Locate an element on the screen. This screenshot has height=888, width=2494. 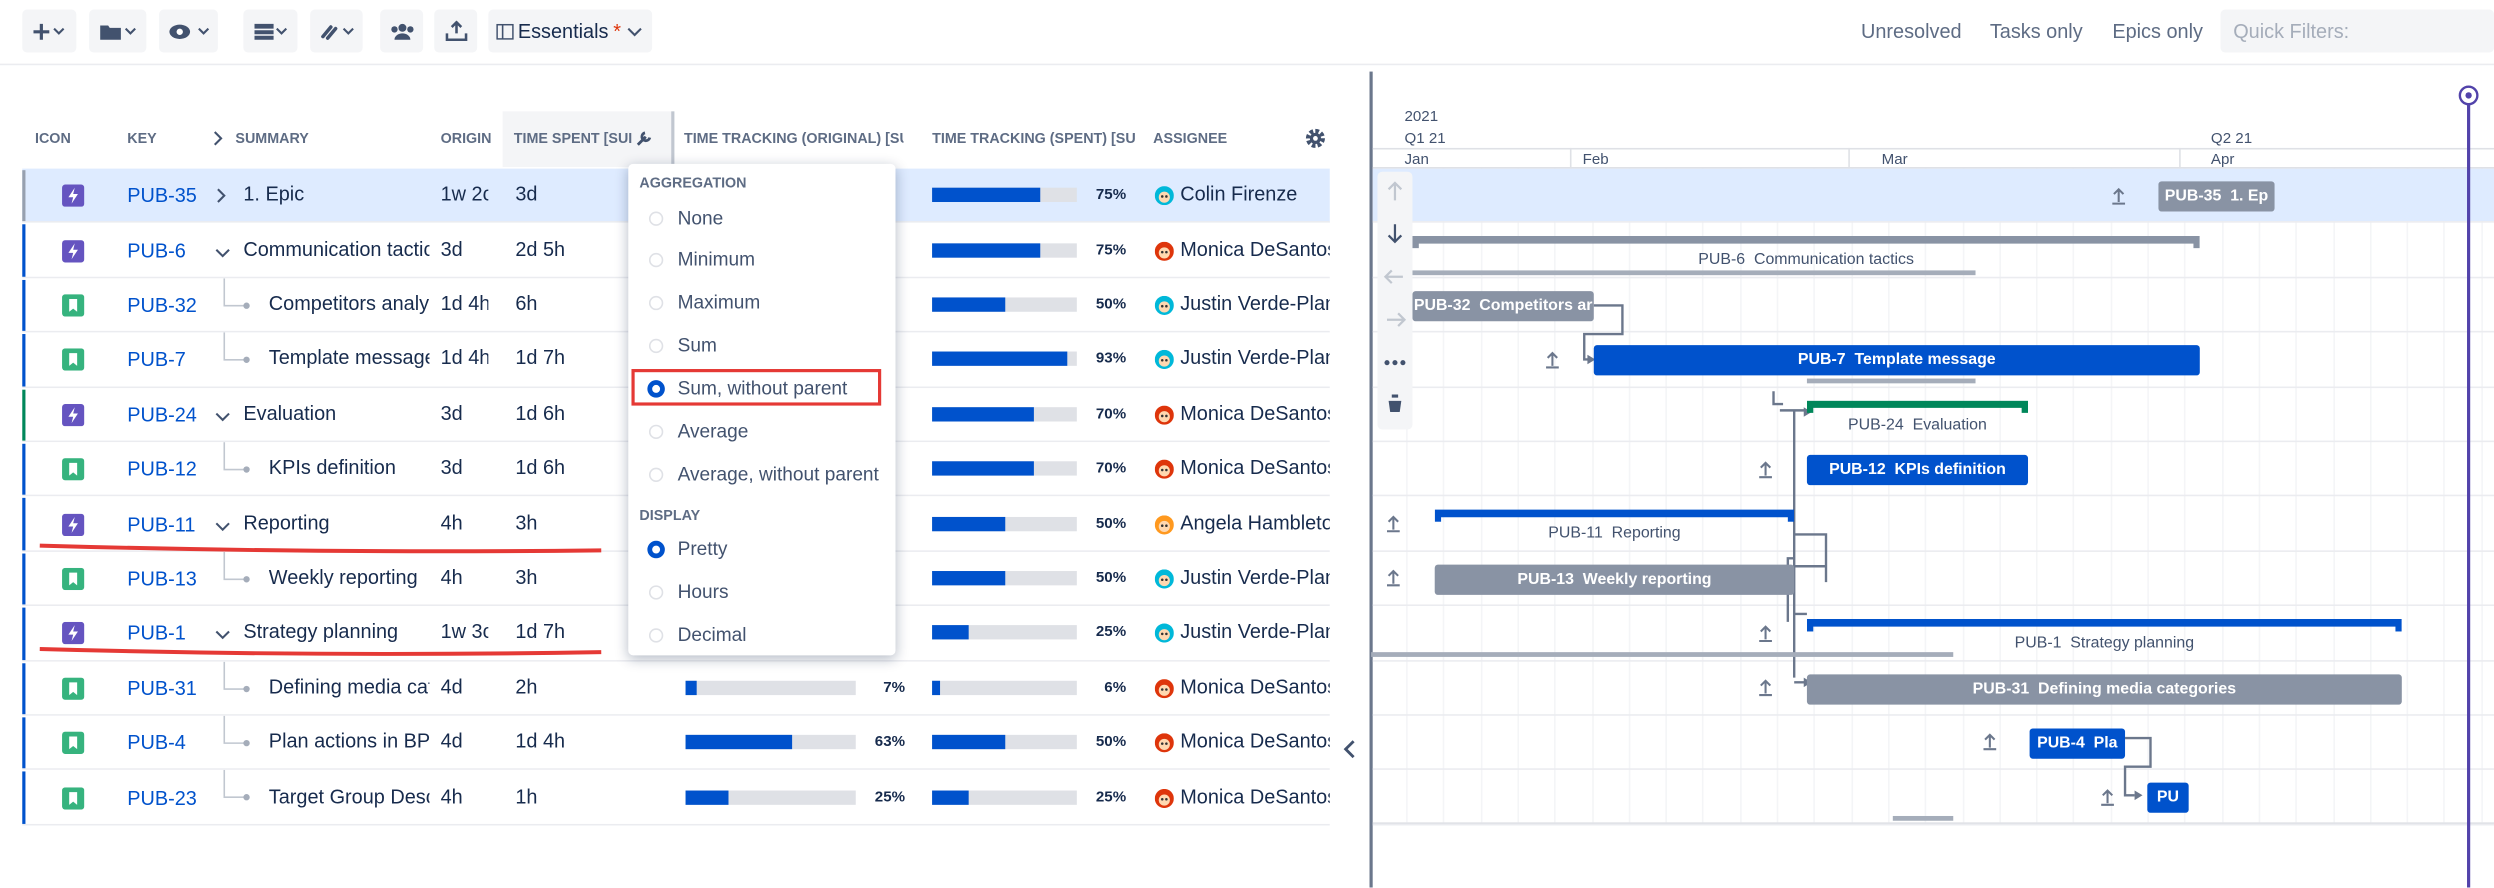
radio-option: None is located at coordinates (685, 218).